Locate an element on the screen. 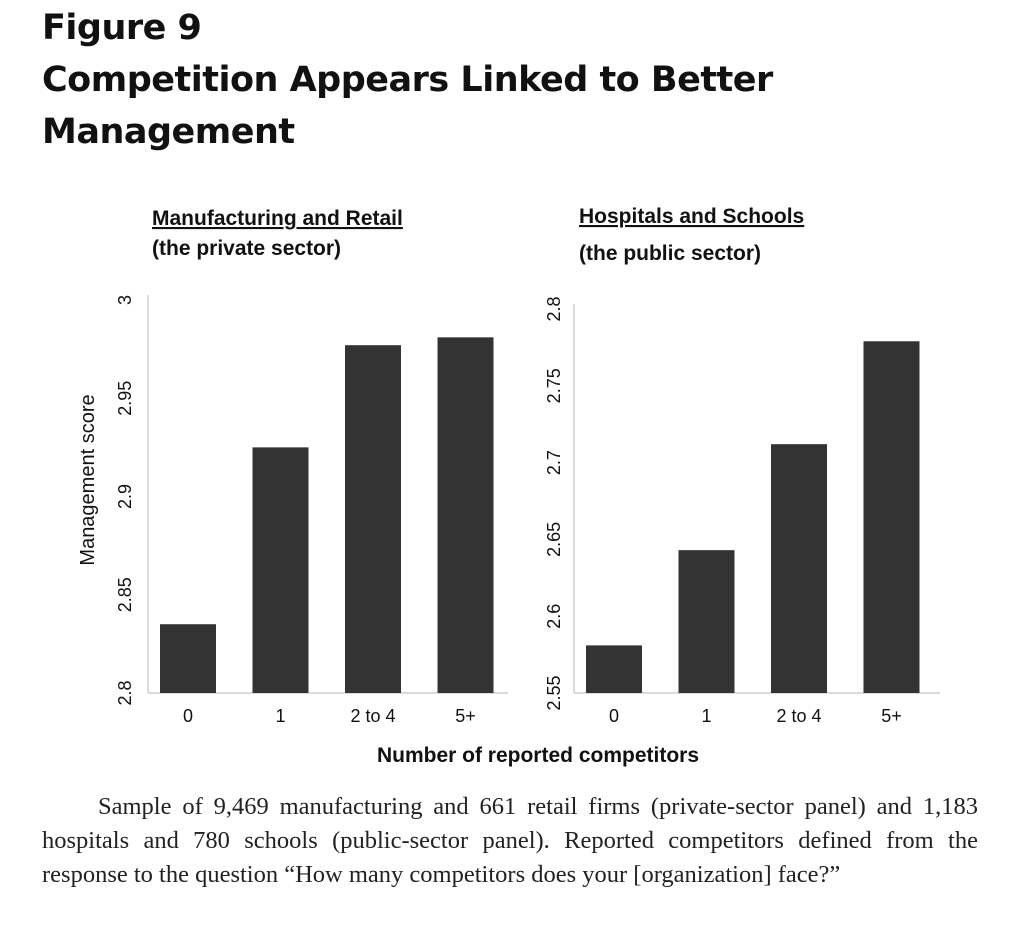  y-tick-label: 2.65 is located at coordinates (554, 539).